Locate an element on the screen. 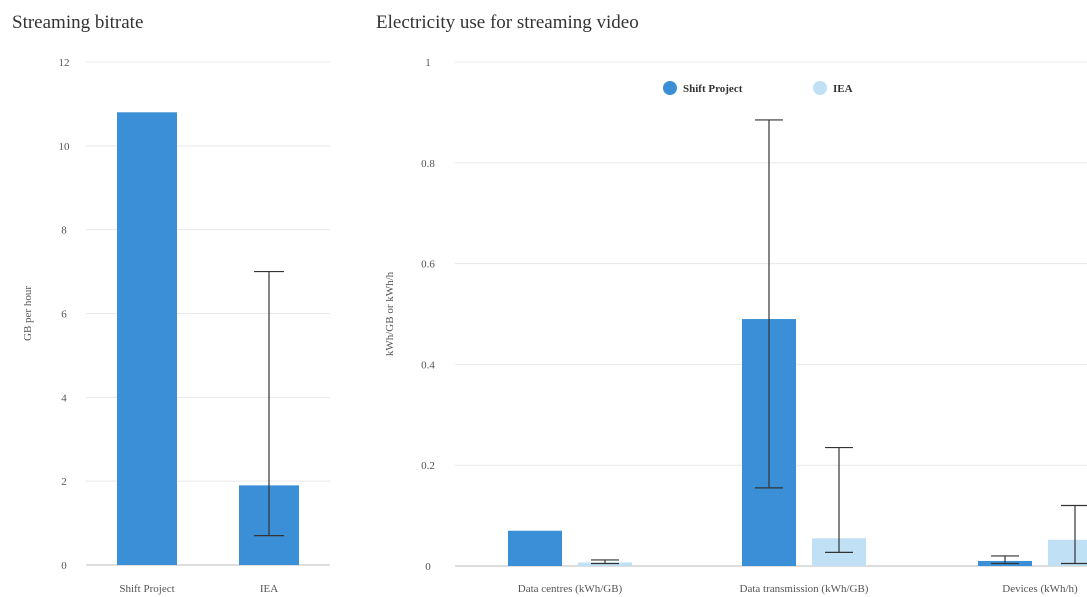  chart-title-electricity: Electricity use for streaming video is located at coordinates (507, 22).